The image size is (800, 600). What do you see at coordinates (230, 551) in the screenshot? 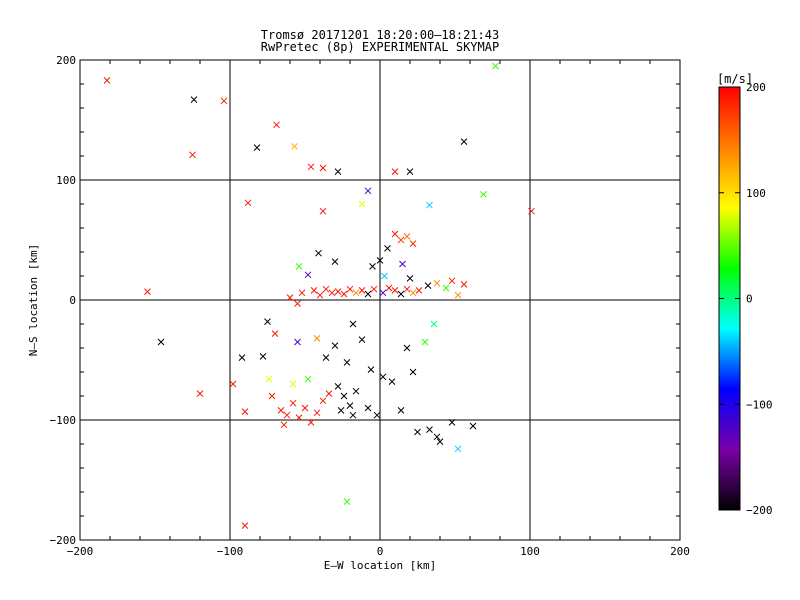
I see `x-tick-label: −100` at bounding box center [230, 551].